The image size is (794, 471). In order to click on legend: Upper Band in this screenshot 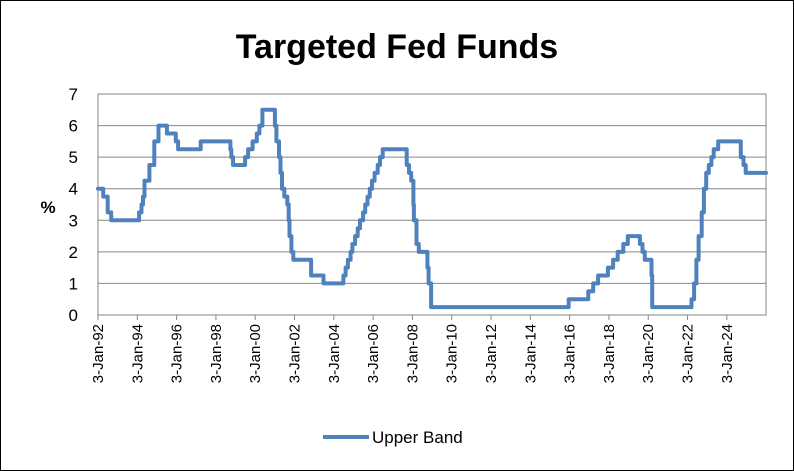, I will do `click(393, 437)`.